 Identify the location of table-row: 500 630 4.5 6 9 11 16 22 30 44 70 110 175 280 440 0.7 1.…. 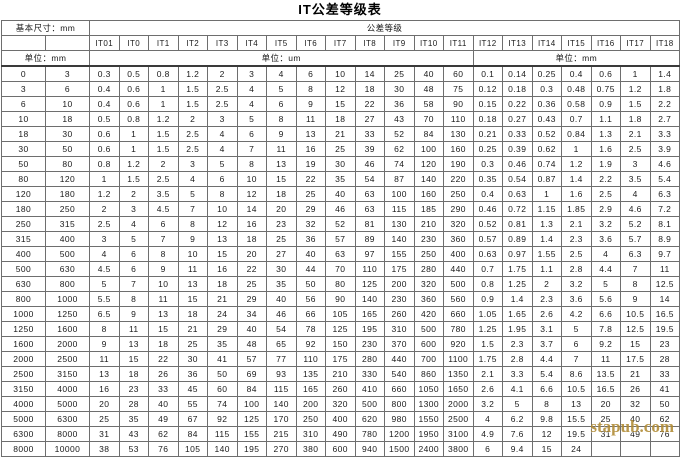
(340, 269).